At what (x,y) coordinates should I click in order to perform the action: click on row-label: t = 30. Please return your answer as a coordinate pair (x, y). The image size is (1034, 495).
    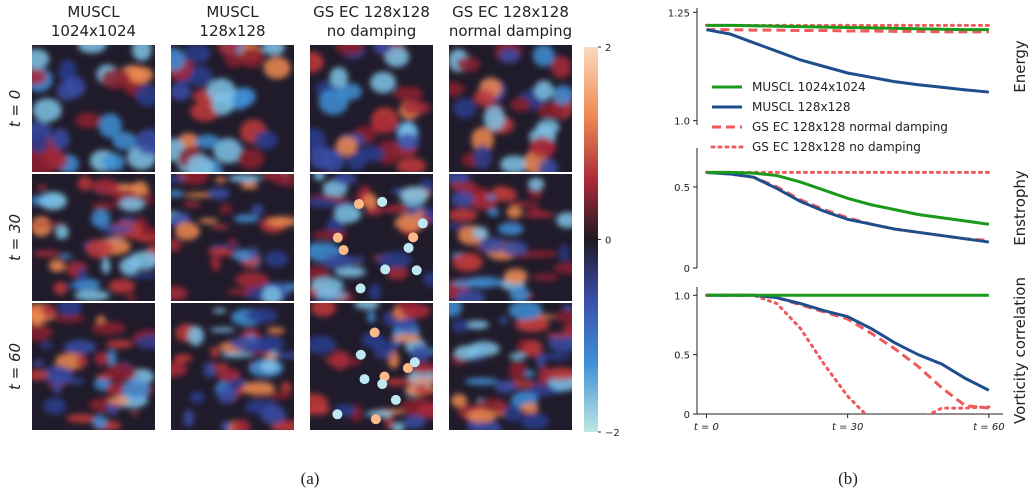
    Looking at the image, I should click on (15, 237).